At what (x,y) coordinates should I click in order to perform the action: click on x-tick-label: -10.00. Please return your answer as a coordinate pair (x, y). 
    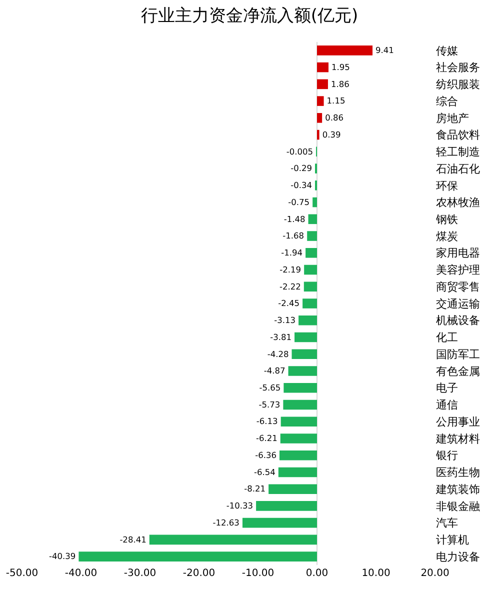
    Looking at the image, I should click on (258, 573).